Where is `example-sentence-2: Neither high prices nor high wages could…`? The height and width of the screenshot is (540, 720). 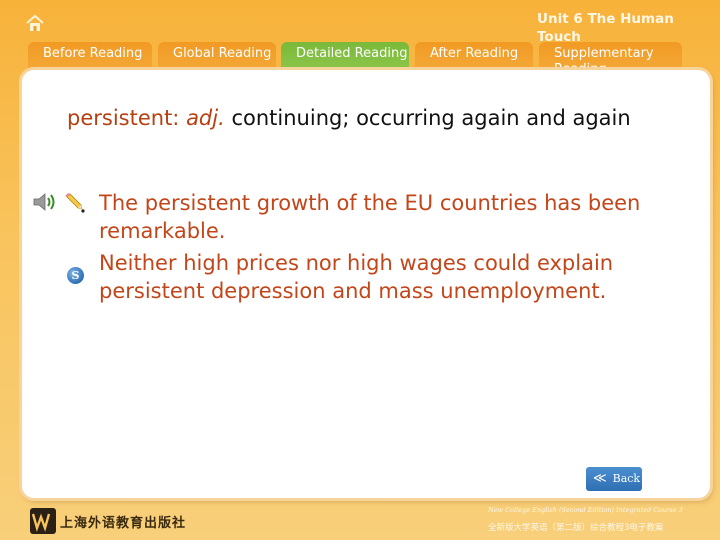 example-sentence-2: Neither high prices nor high wages could… is located at coordinates (356, 277).